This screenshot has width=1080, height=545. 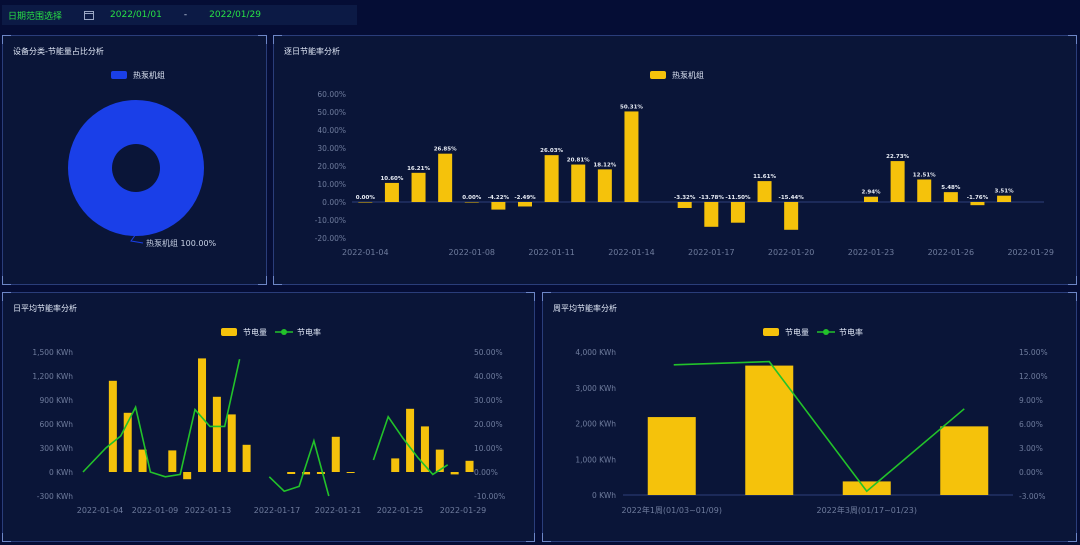 What do you see at coordinates (826, 332) in the screenshot?
I see `wavg-legend-rate-swatch-dot` at bounding box center [826, 332].